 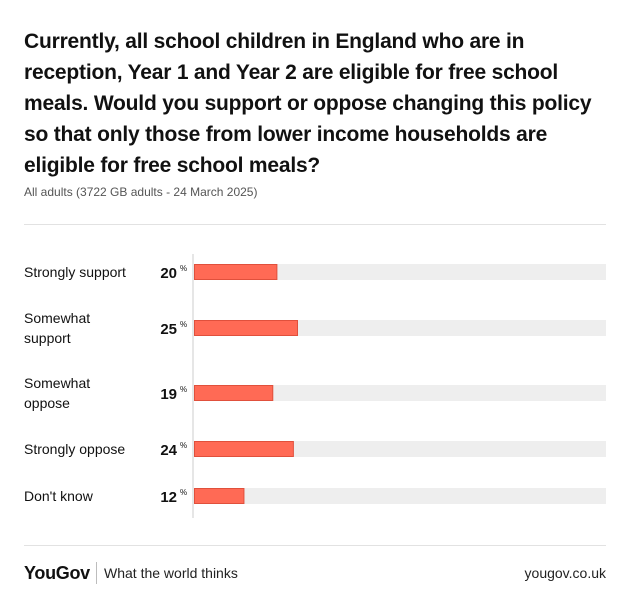 What do you see at coordinates (168, 394) in the screenshot?
I see `value-label: 19` at bounding box center [168, 394].